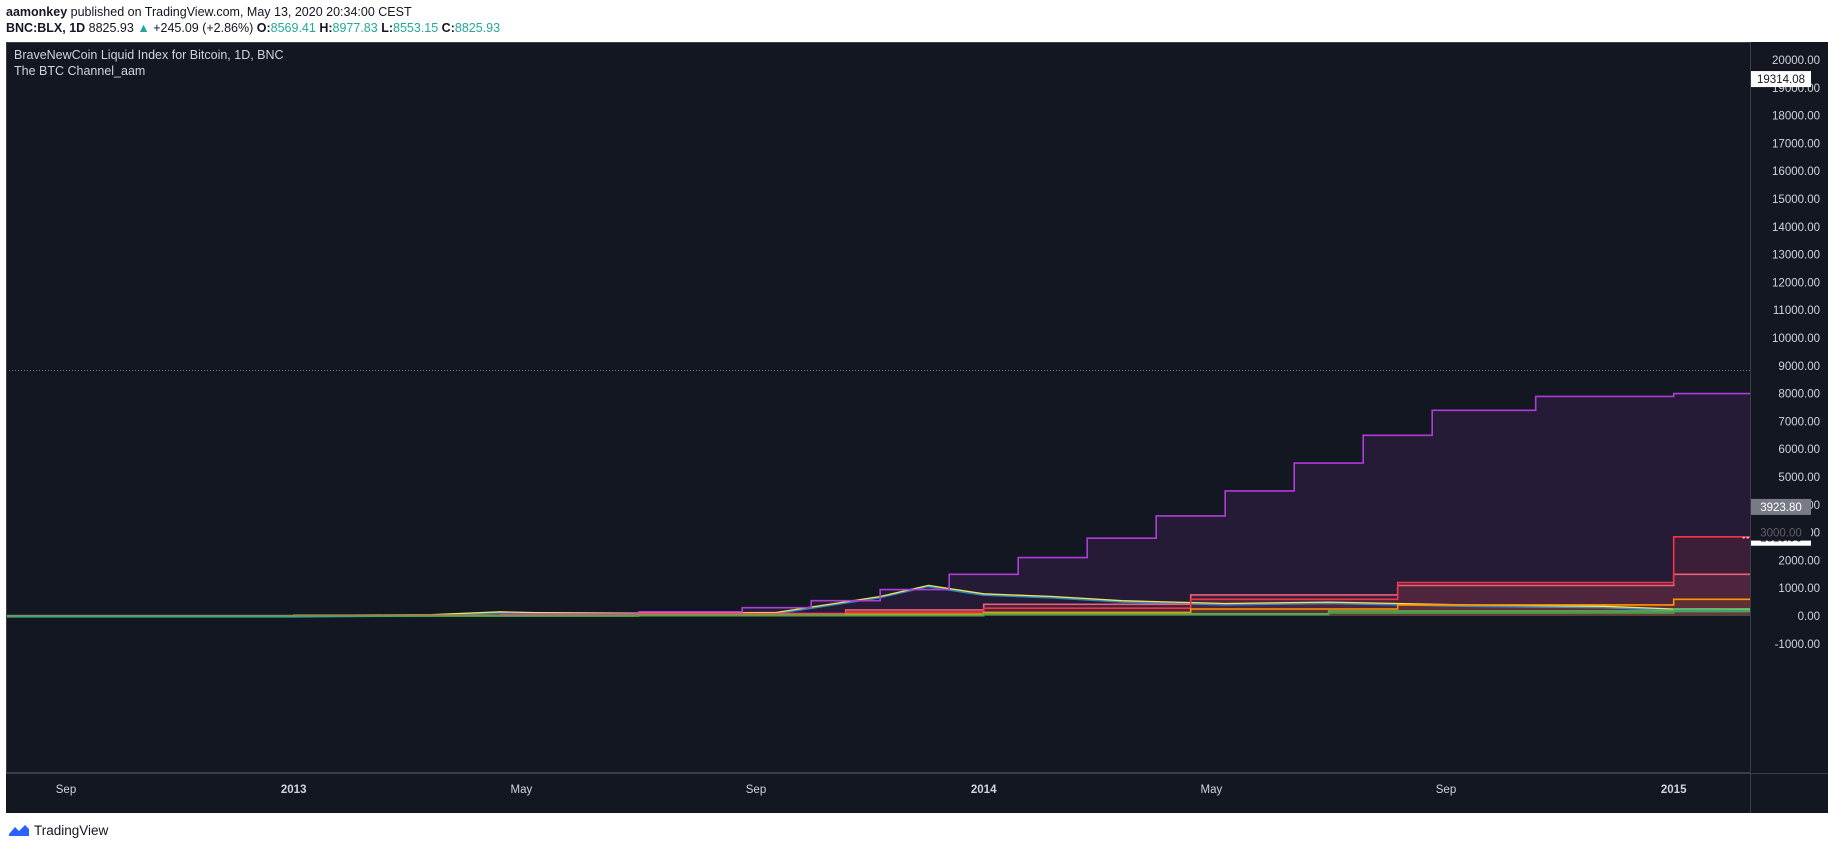  Describe the element at coordinates (1797, 645) in the screenshot. I see `y-tick-label: -1000.00` at that location.